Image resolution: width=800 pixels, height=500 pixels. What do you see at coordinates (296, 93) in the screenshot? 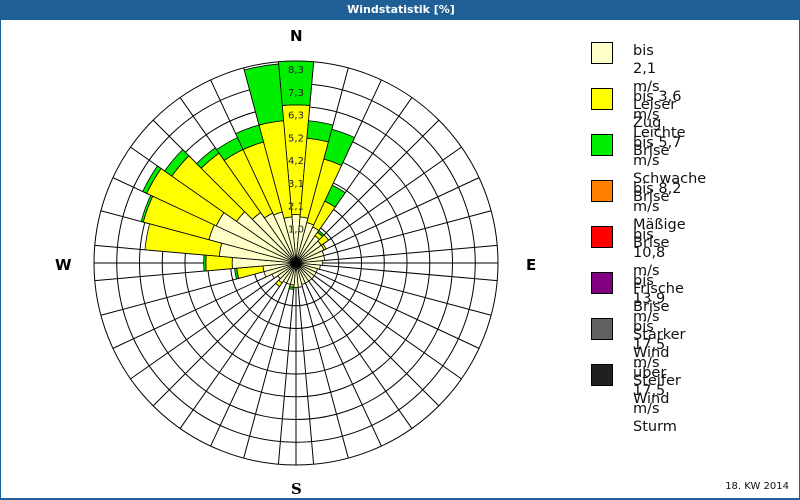
I see `svg-text: 7,3` at bounding box center [296, 93].